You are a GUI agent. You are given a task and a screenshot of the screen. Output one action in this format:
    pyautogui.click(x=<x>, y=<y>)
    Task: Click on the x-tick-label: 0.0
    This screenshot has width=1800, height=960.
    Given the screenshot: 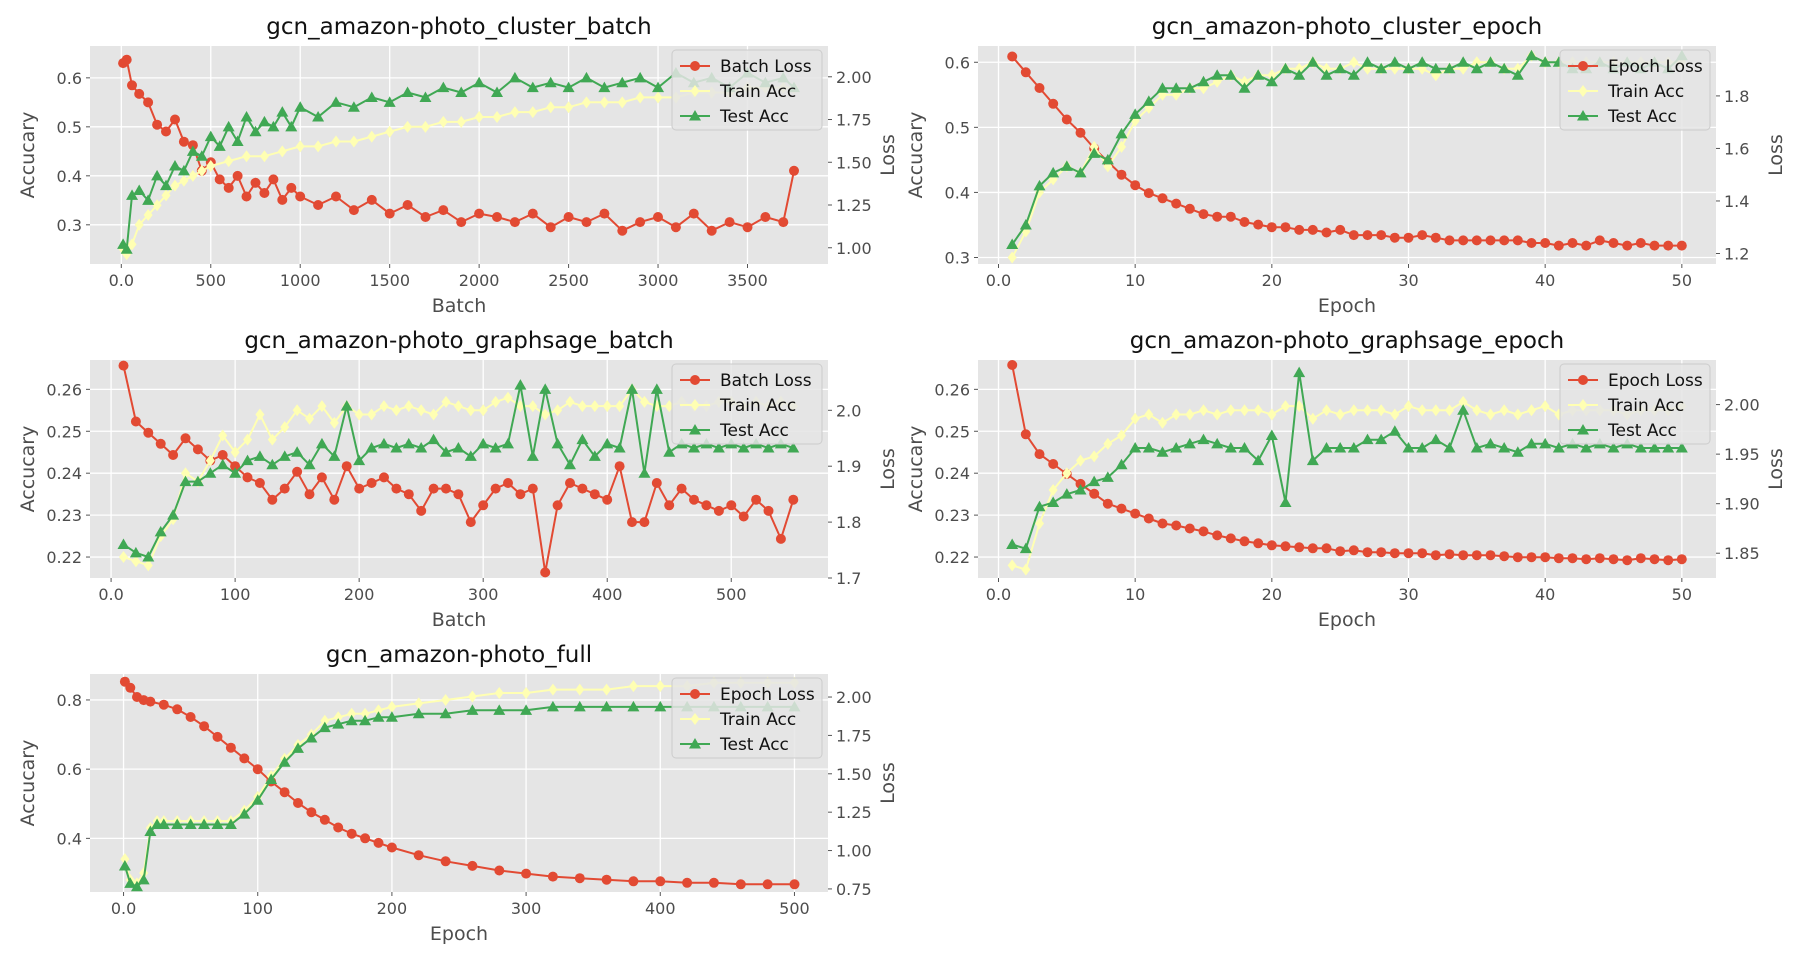 What is the action you would take?
    pyautogui.click(x=123, y=908)
    